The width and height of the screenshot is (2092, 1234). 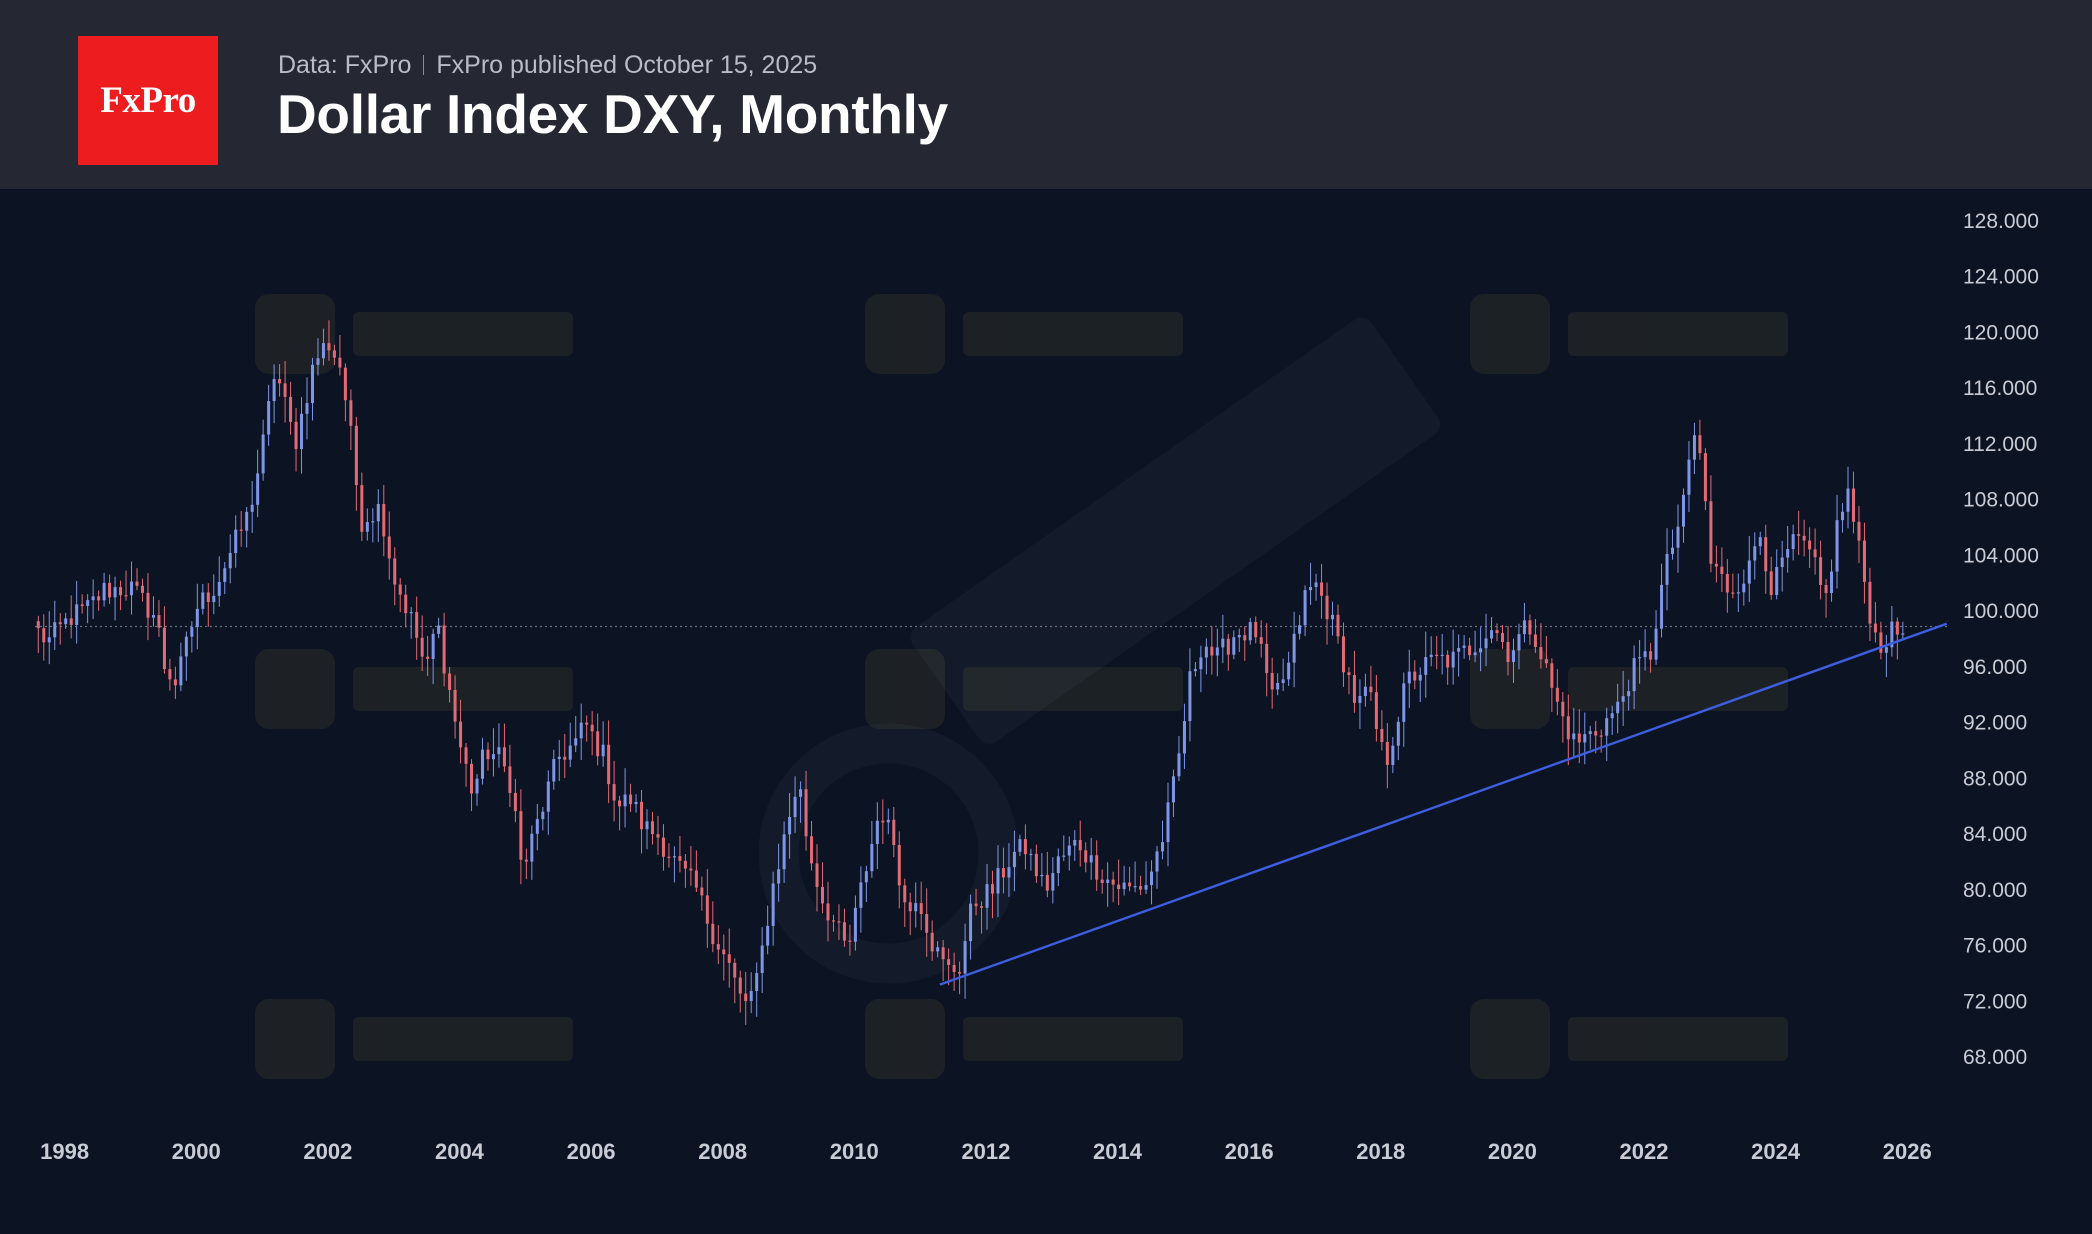 I want to click on y-tick-label: 100.000, so click(x=2001, y=611).